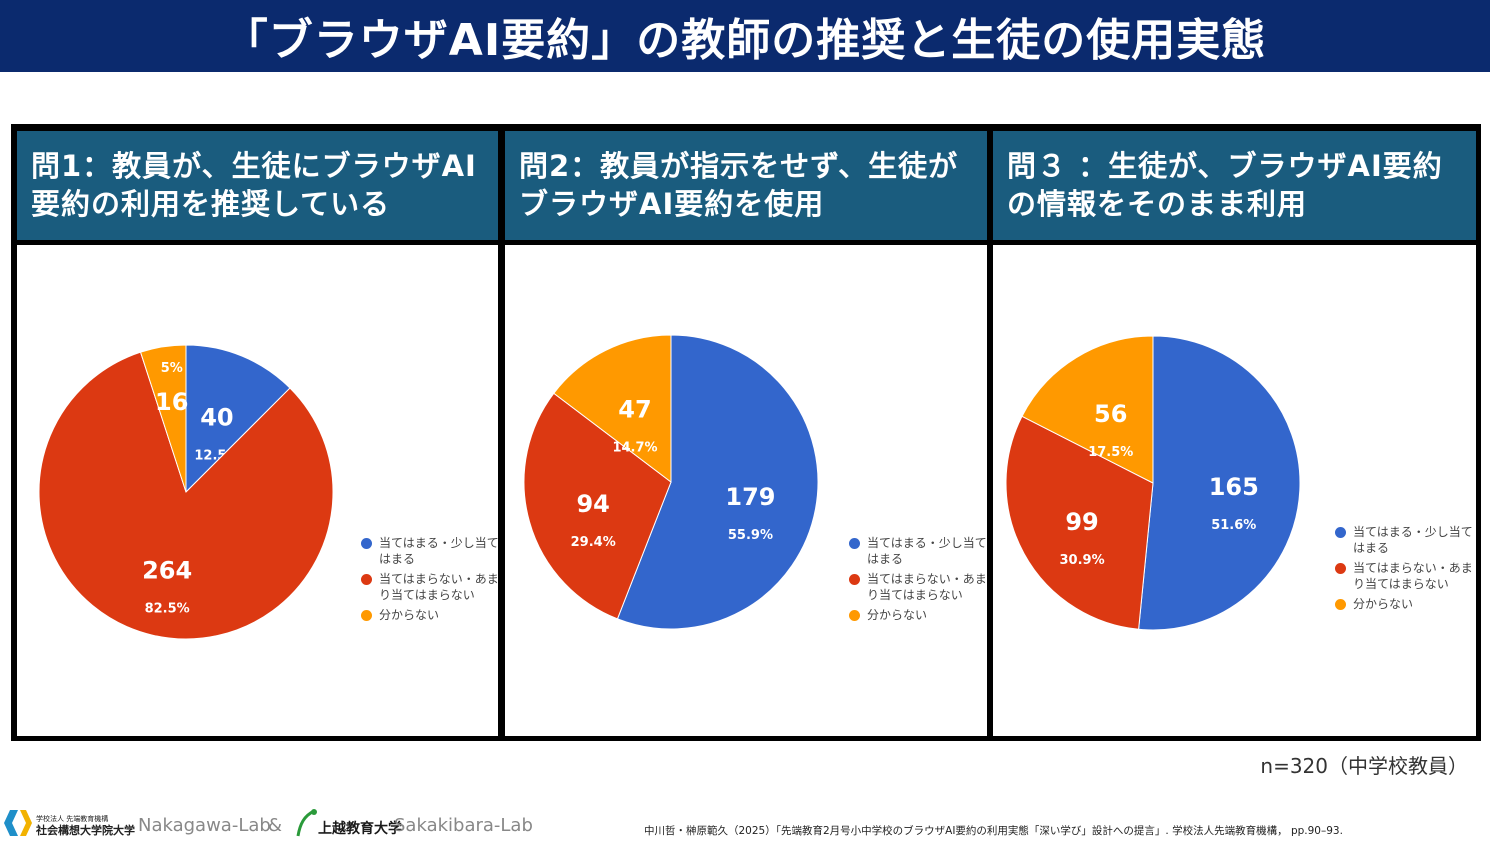 This screenshot has height=841, width=1490. Describe the element at coordinates (211, 204) in the screenshot. I see `panel-1-header-line2: 要約の利用を推奨している` at that location.